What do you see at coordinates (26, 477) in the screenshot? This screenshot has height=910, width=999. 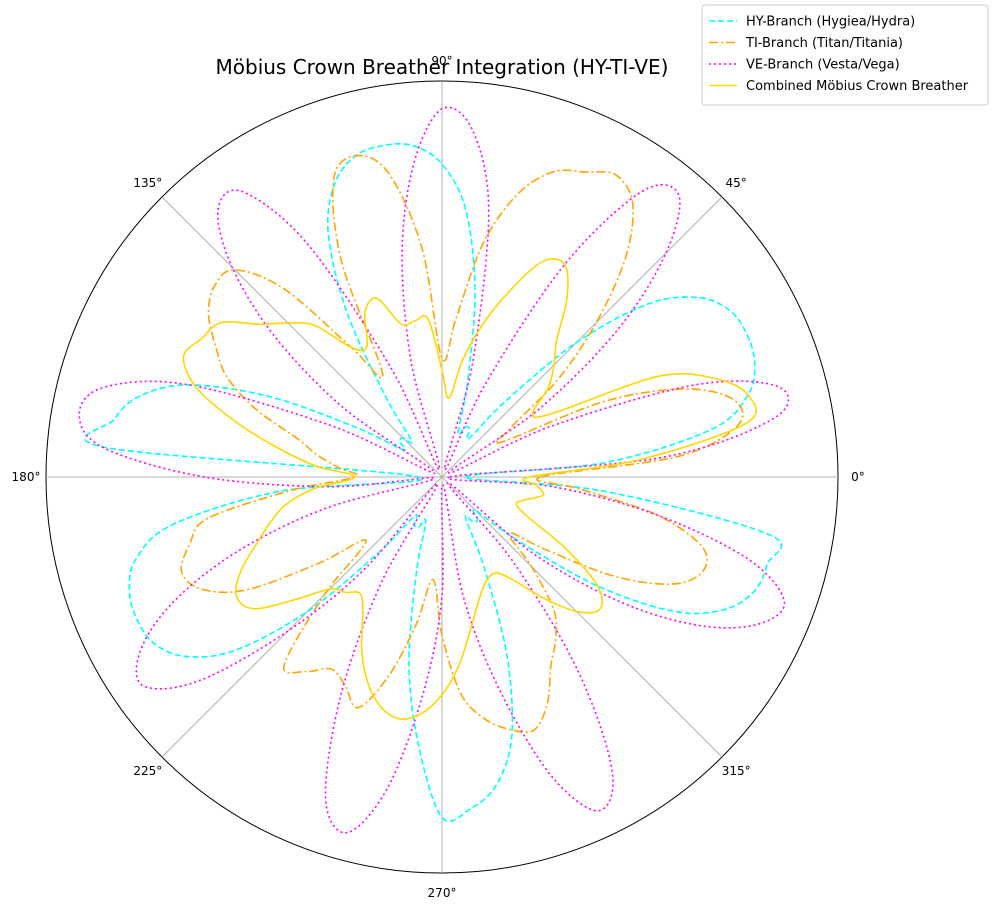 I see `angle-tick-label: 180°` at bounding box center [26, 477].